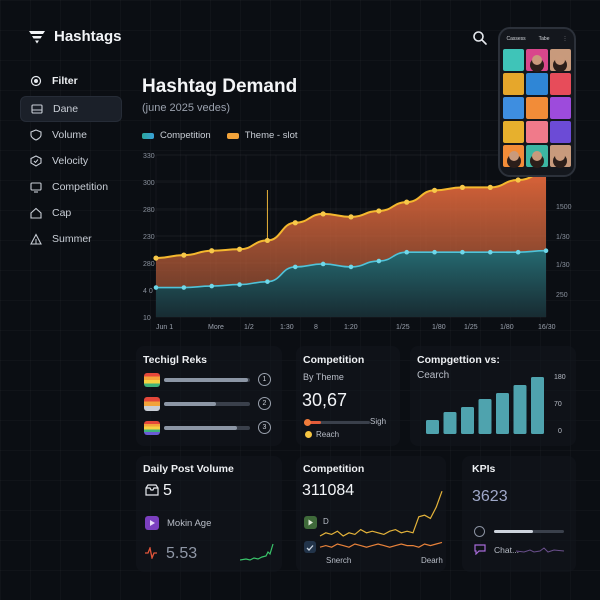 Image resolution: width=600 pixels, height=600 pixels. I want to click on tent-icon, so click(36, 239).